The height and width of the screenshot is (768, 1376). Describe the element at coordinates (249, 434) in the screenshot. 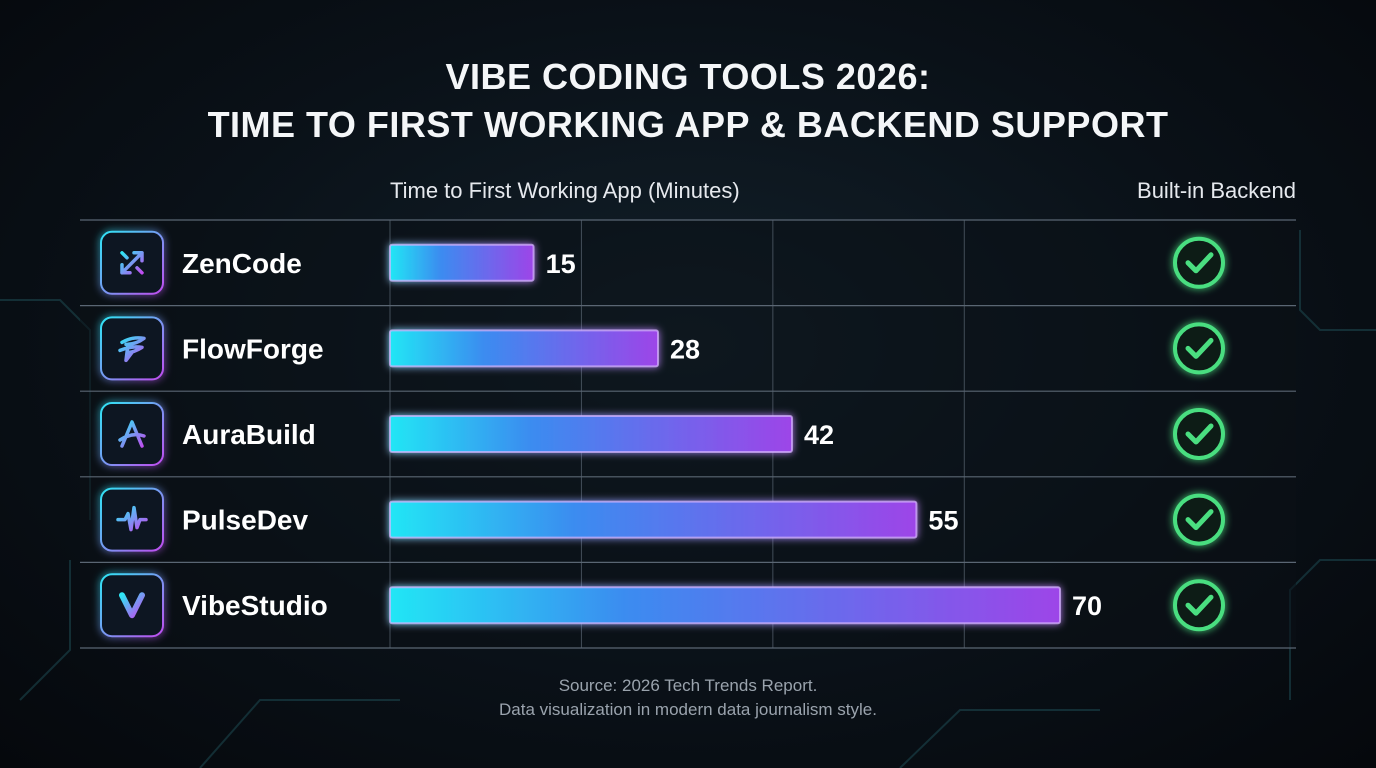

I see `category-label: AuraBuild` at that location.